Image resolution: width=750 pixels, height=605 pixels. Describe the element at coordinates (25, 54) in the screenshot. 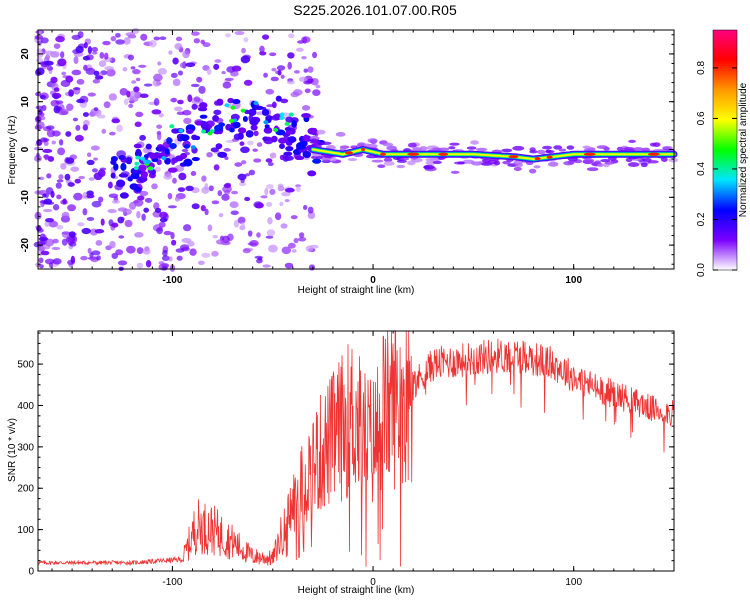

I see `y-tick-label: 20` at that location.